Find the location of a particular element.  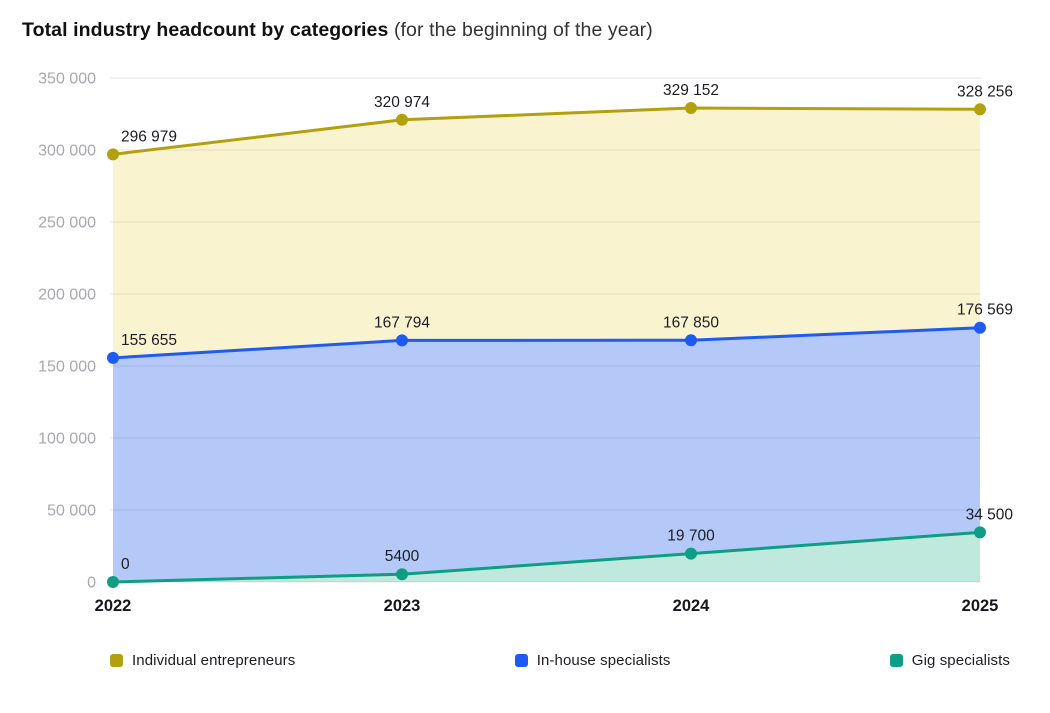

legend-label-in-house-specialists: In-house specialists is located at coordinates (603, 660).